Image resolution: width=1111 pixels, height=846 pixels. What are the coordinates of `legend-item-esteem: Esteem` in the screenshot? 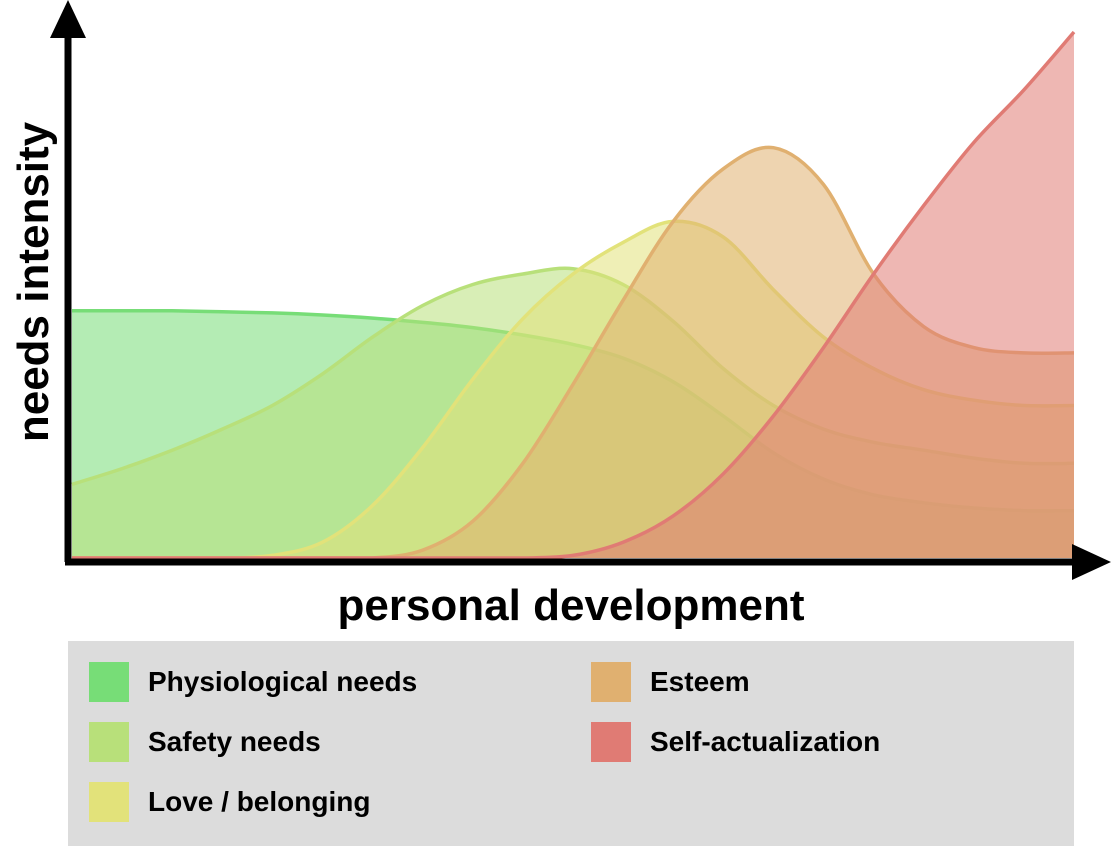 It's located at (670, 682).